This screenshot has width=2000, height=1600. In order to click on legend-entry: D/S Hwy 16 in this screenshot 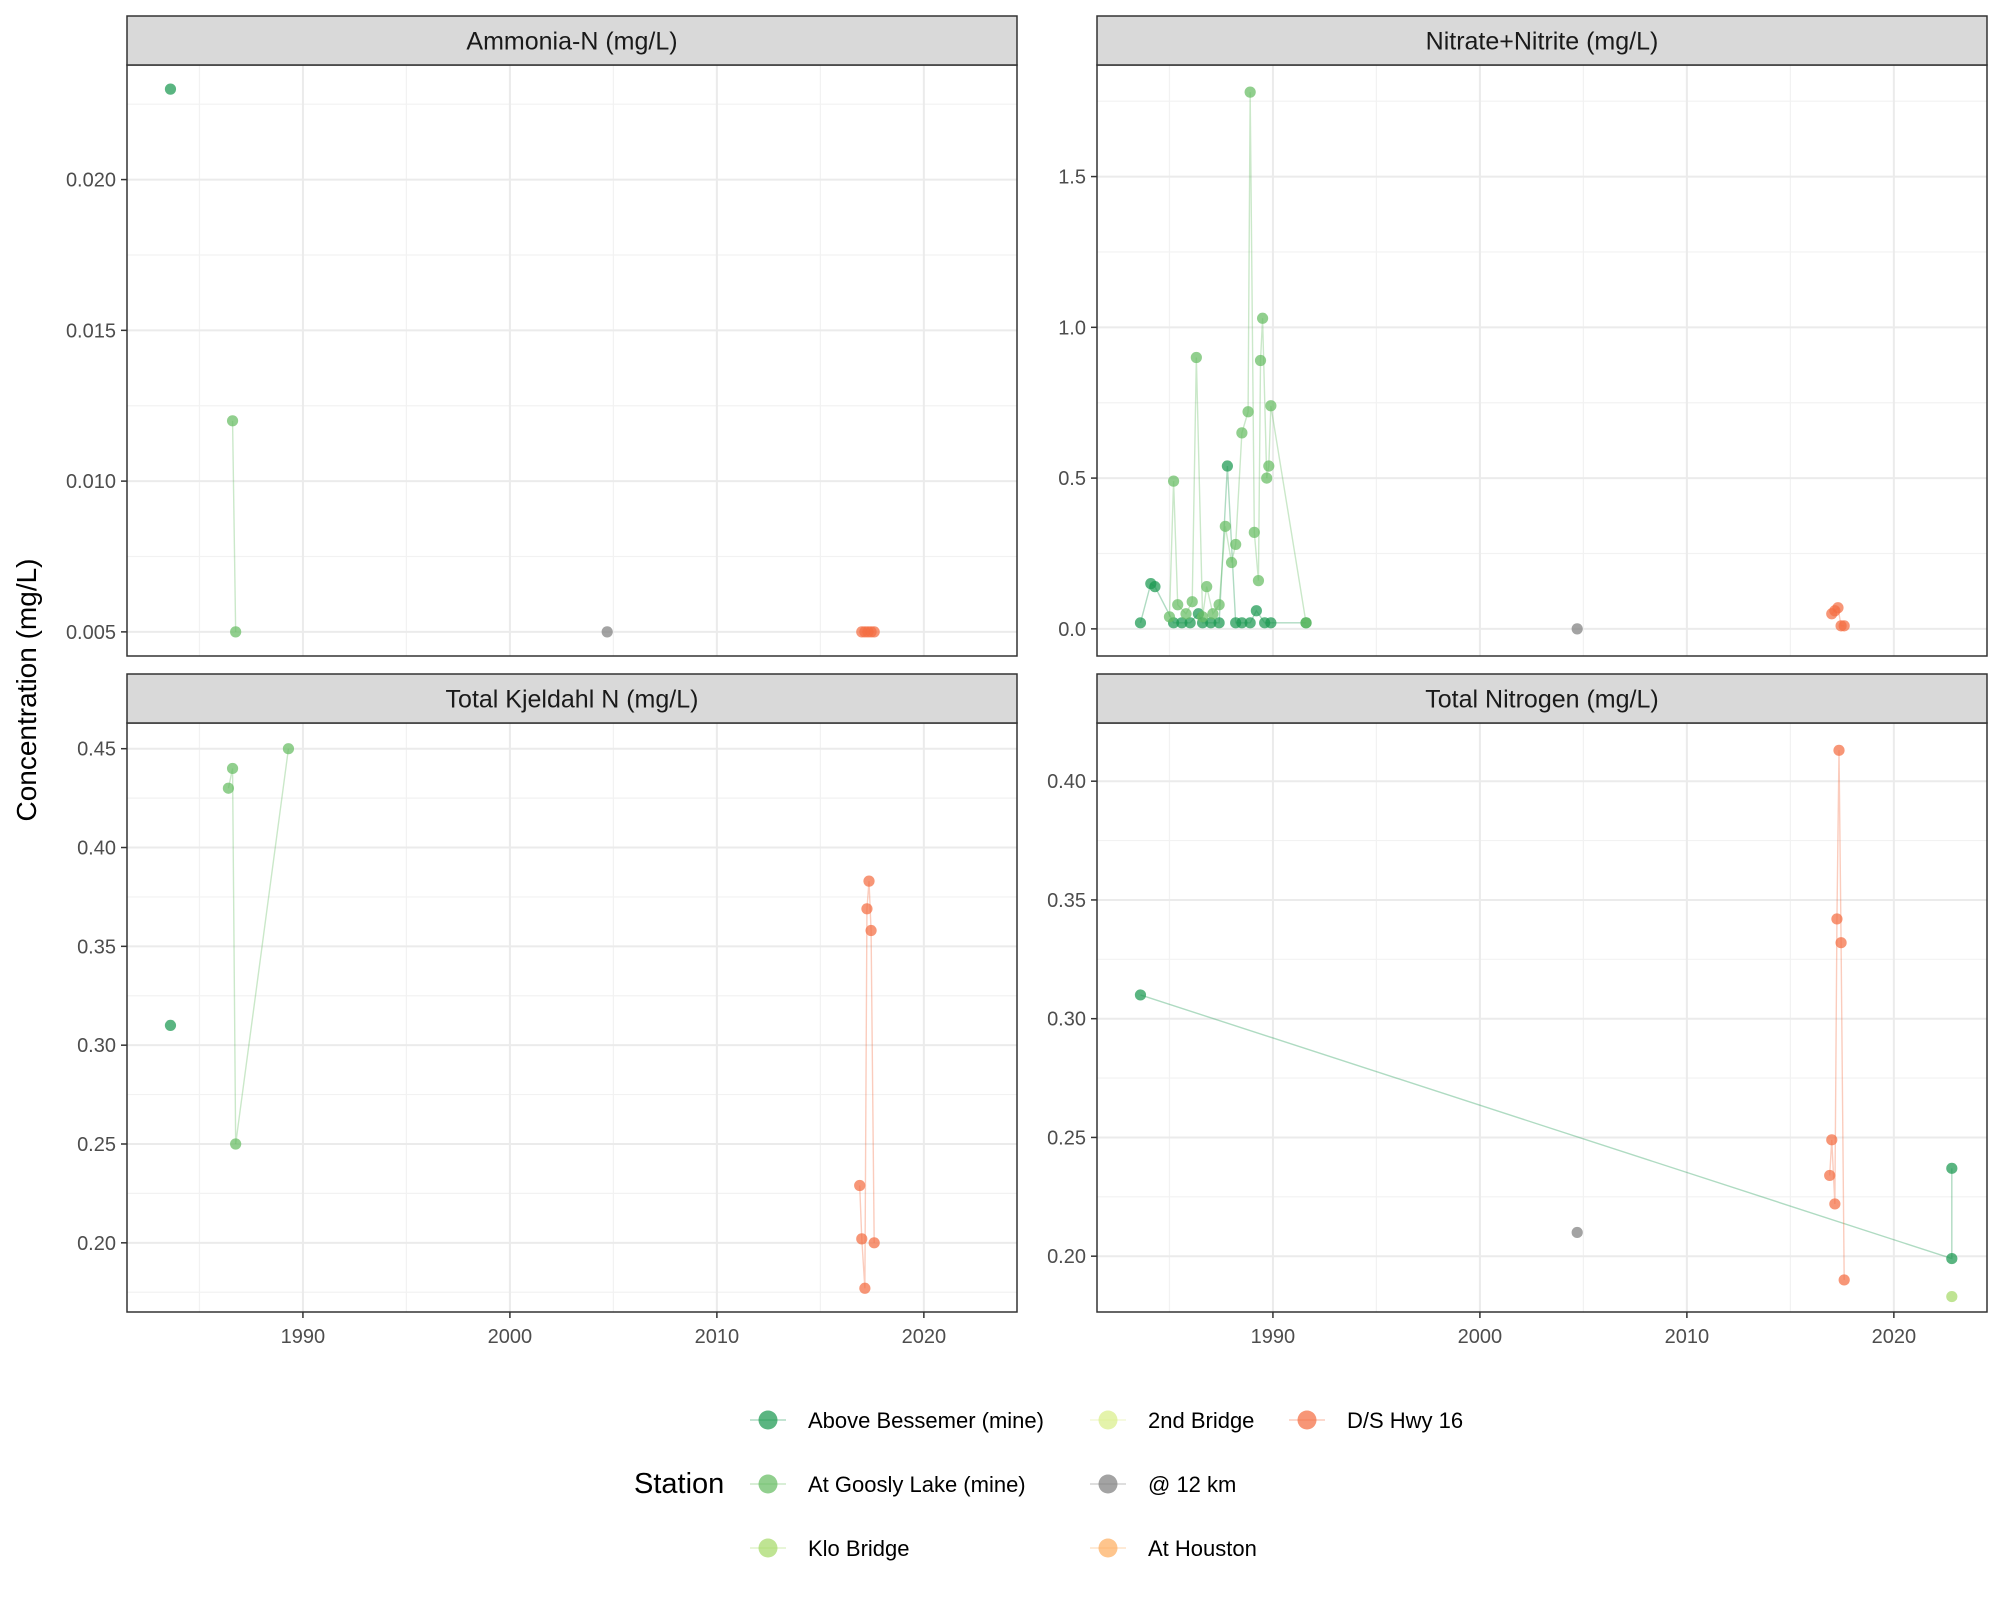, I will do `click(1376, 1420)`.